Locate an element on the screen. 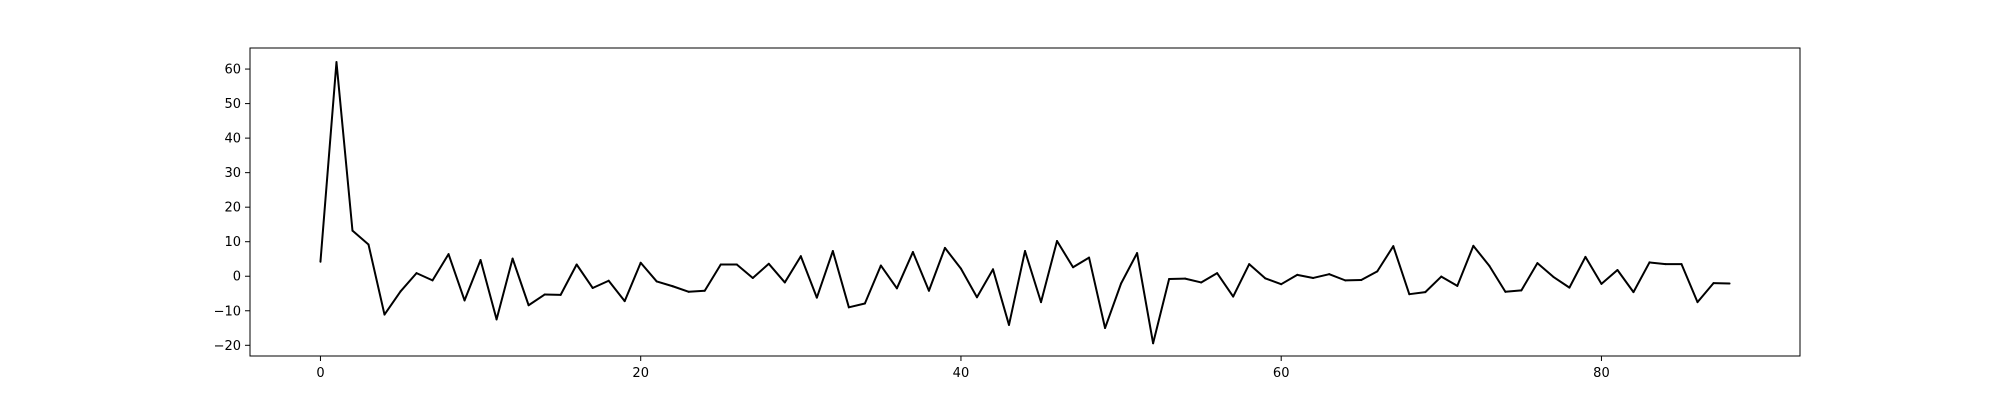 The height and width of the screenshot is (404, 2000). x-tick-label: 80 is located at coordinates (1601, 373).